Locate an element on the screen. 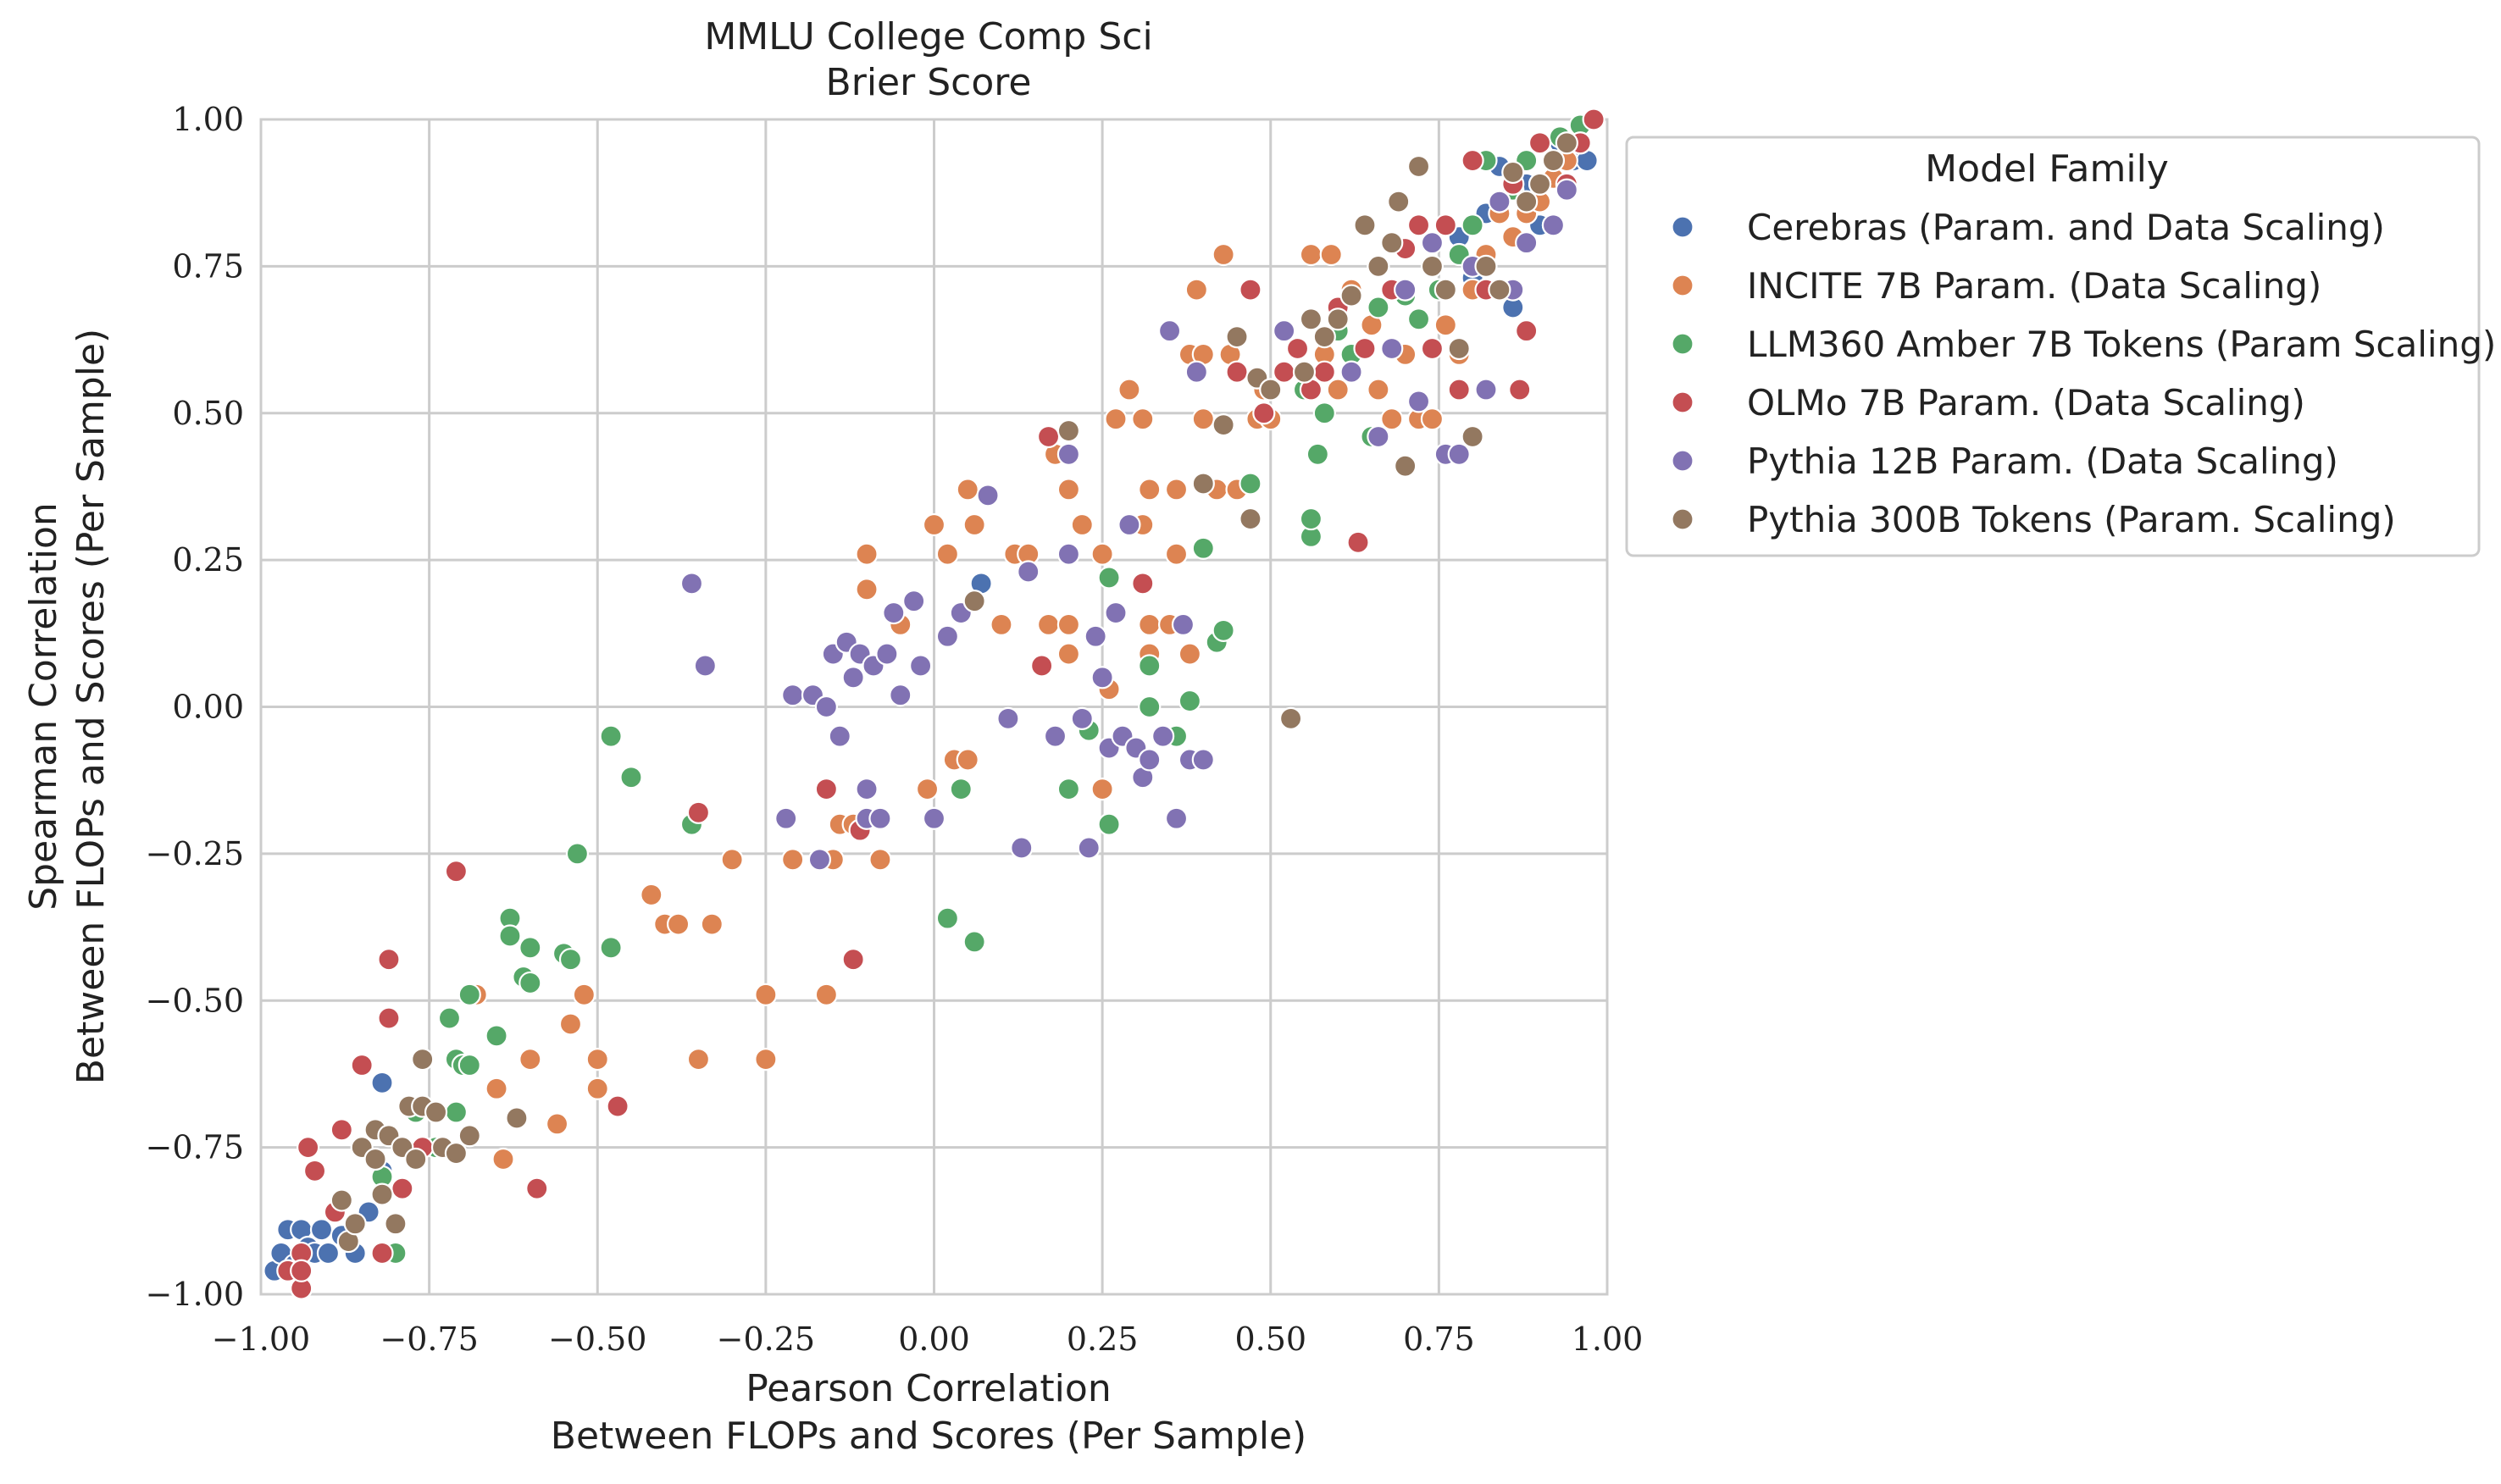  y-tick-label: 0.25 is located at coordinates (208, 560).